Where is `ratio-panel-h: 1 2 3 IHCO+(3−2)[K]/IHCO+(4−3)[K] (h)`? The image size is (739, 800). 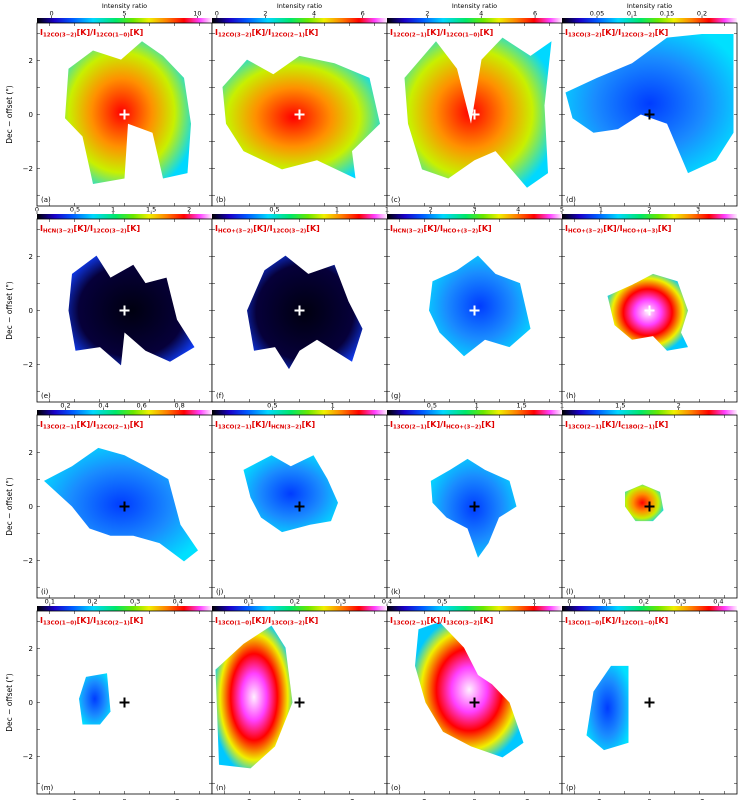 ratio-panel-h: 1 2 3 IHCO+(3−2)[K]/IHCO+(4−3)[K] (h) is located at coordinates (649, 304).